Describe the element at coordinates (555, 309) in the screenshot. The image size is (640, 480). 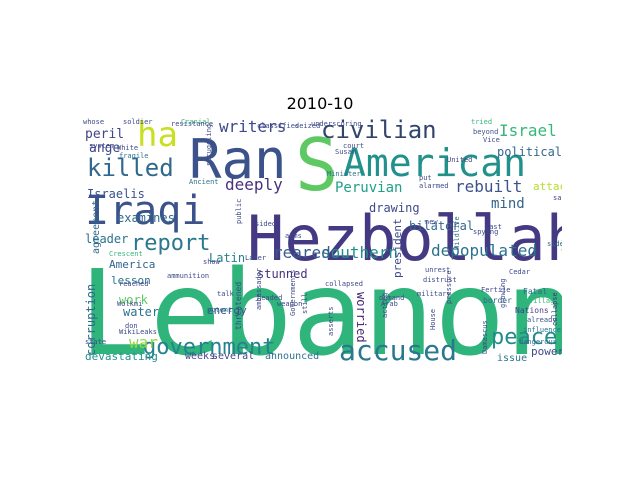
I see `cloud-word-collapse: collapse` at that location.